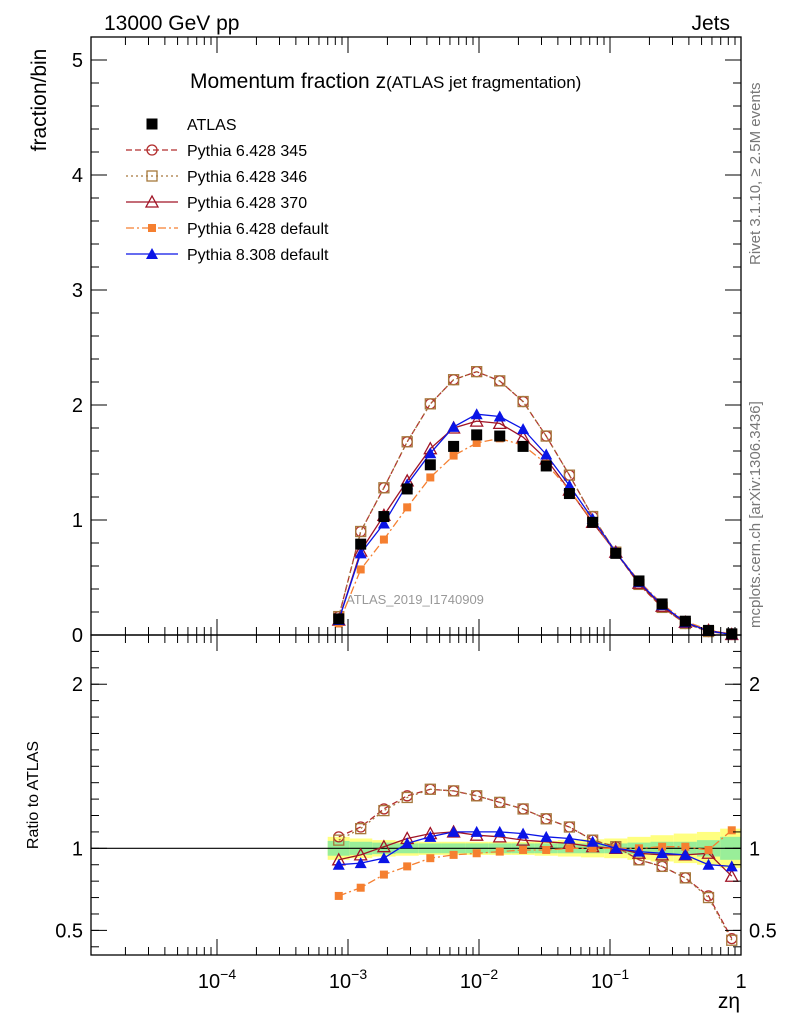  What do you see at coordinates (755, 514) in the screenshot?
I see `source-label: mcplots.cern.ch [arXiv:1306.3436]` at bounding box center [755, 514].